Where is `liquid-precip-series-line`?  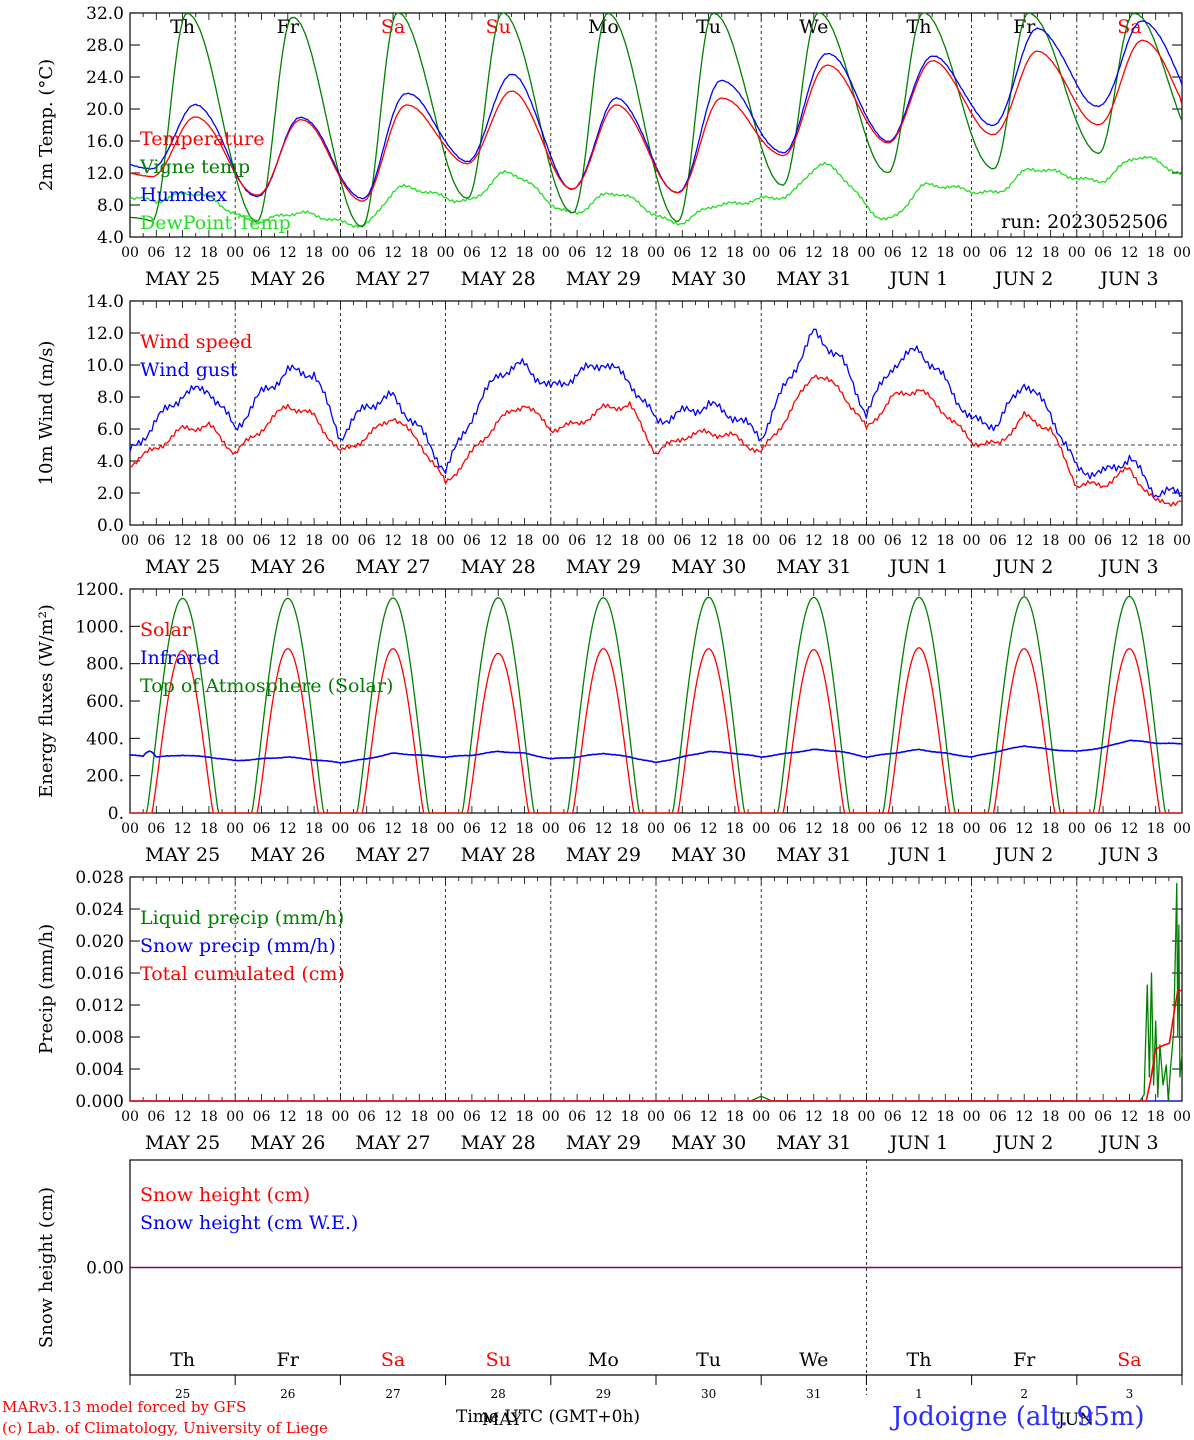 liquid-precip-series-line is located at coordinates (966, 992).